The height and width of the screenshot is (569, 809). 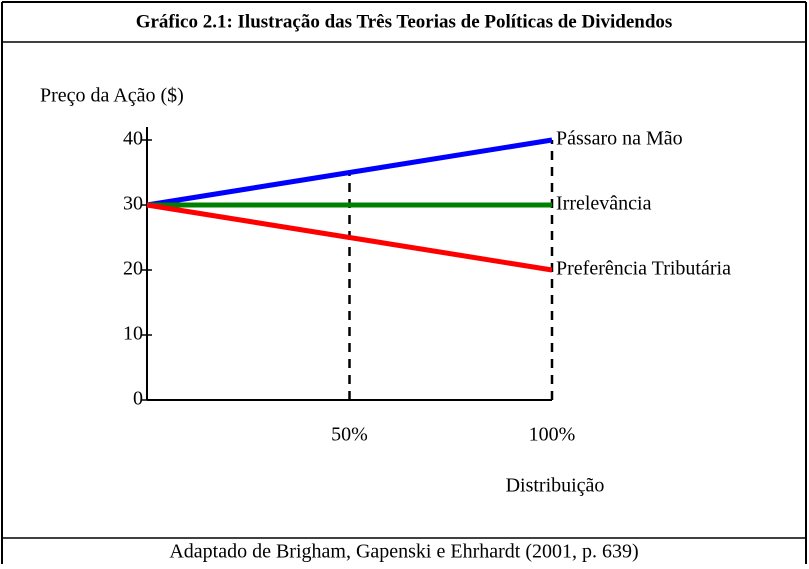 What do you see at coordinates (133, 334) in the screenshot?
I see `y-tick-label: 10` at bounding box center [133, 334].